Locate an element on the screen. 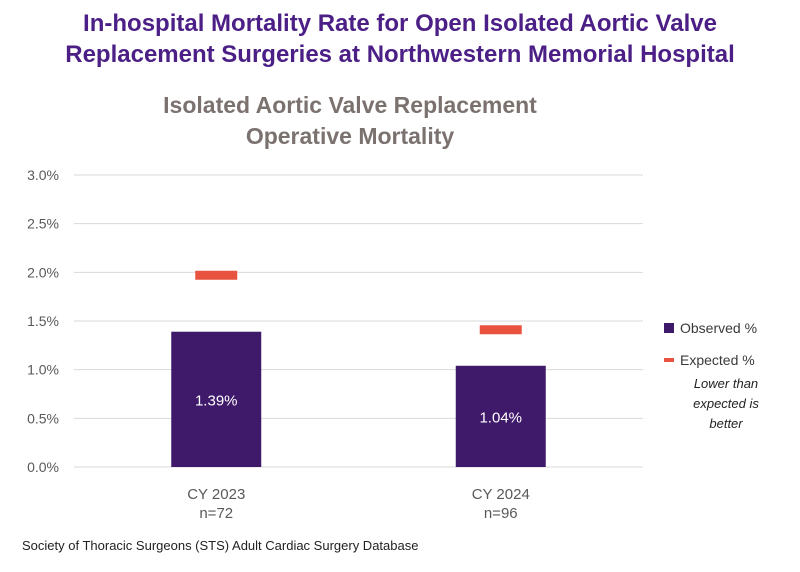 The width and height of the screenshot is (800, 572). legend-item-observed: Observed % is located at coordinates (729, 328).